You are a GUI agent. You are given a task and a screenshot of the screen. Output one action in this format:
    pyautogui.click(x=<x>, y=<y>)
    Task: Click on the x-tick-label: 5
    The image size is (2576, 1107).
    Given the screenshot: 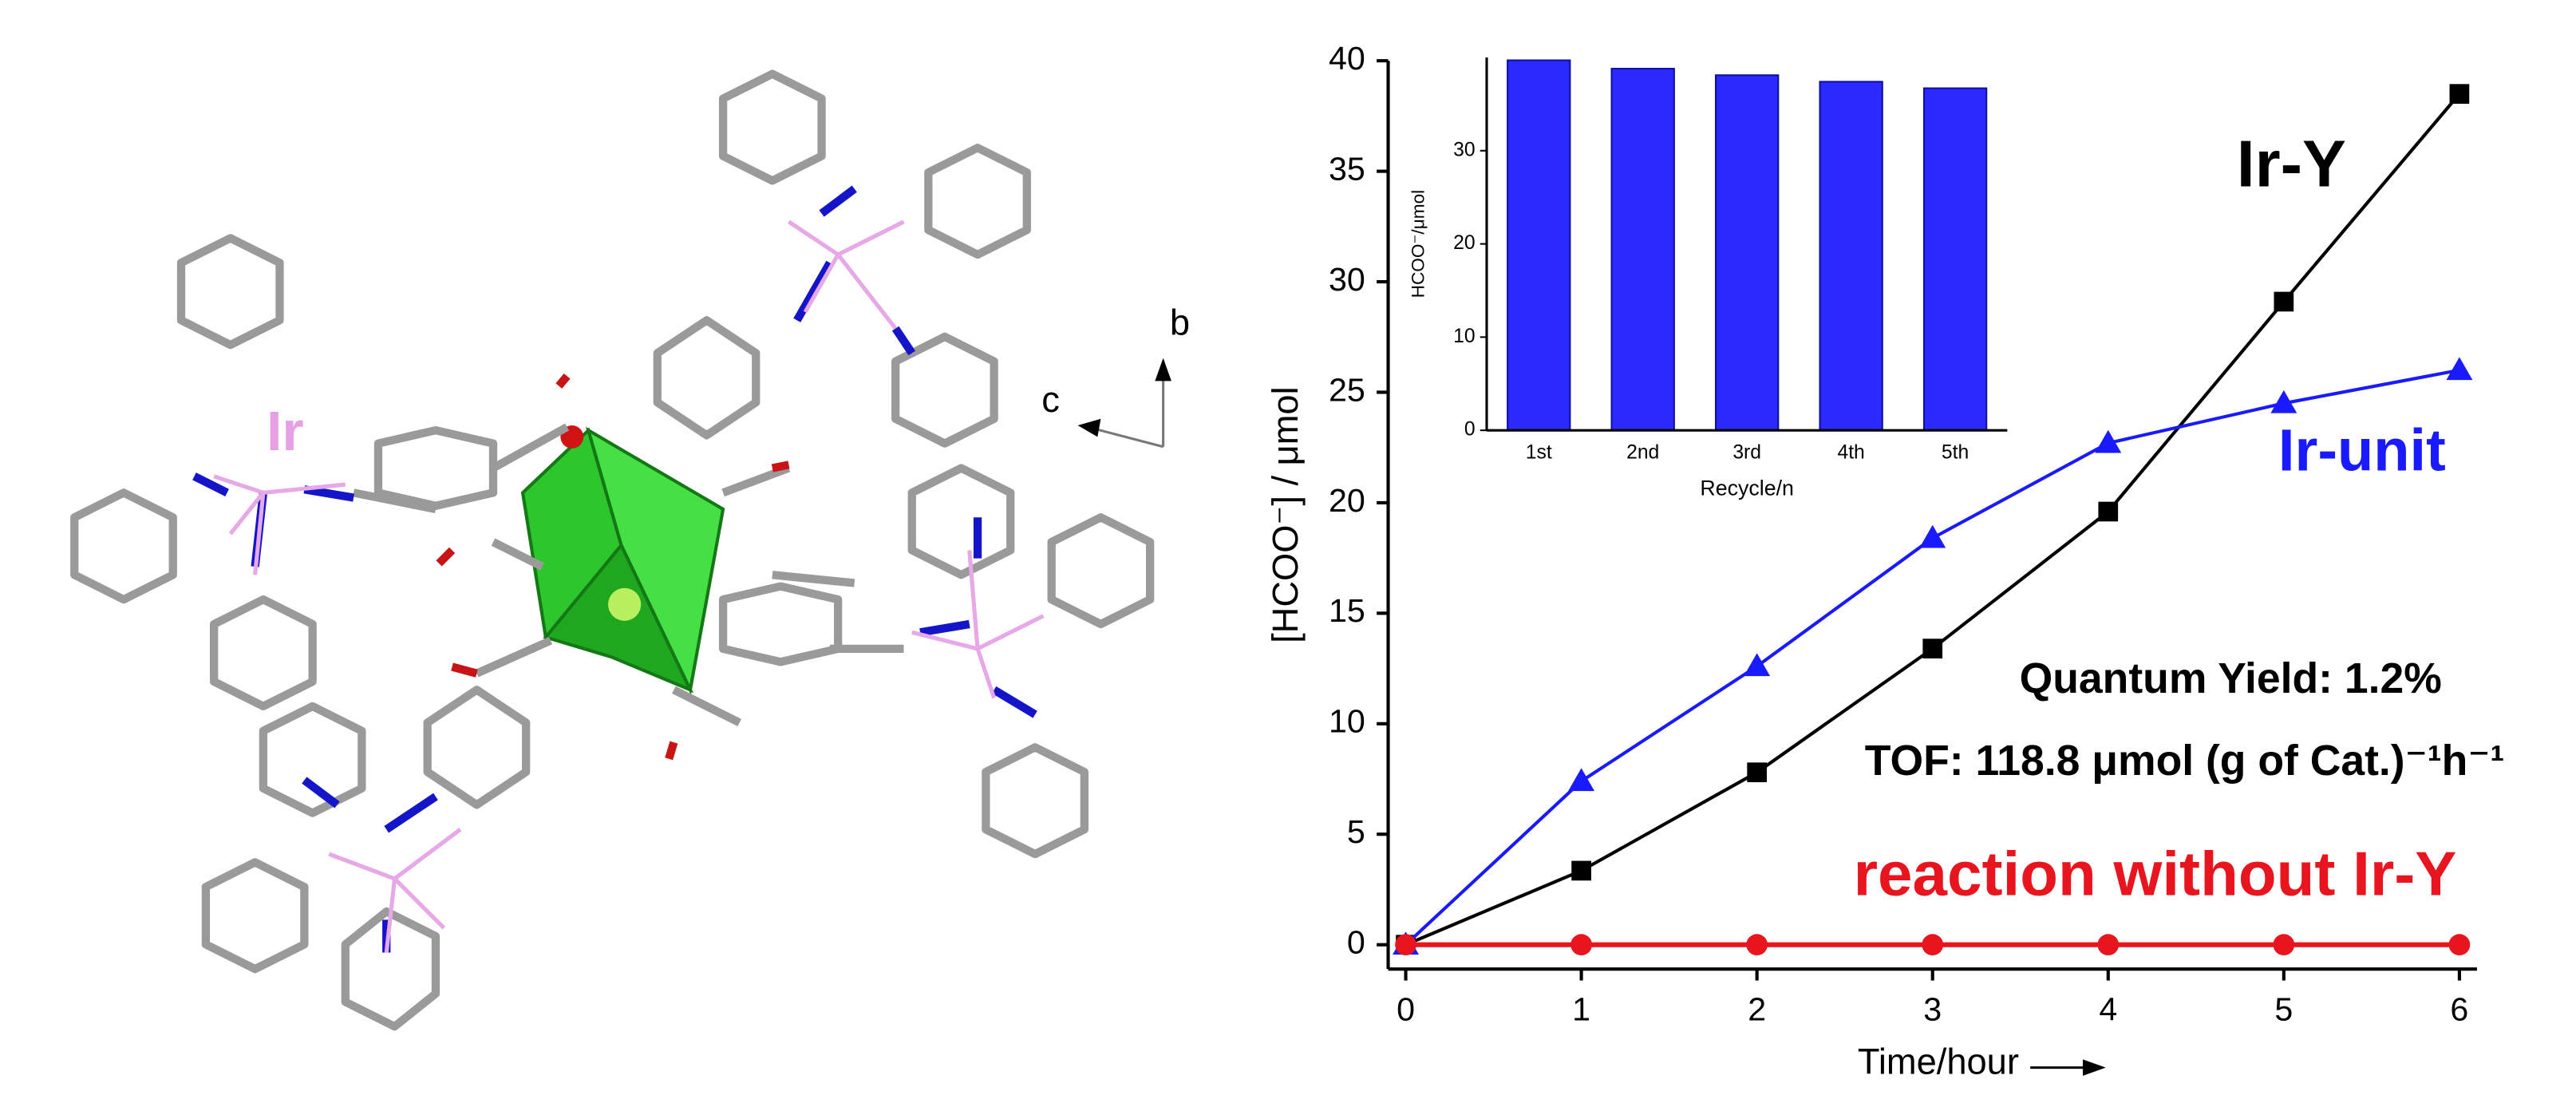 What is the action you would take?
    pyautogui.click(x=2283, y=1009)
    